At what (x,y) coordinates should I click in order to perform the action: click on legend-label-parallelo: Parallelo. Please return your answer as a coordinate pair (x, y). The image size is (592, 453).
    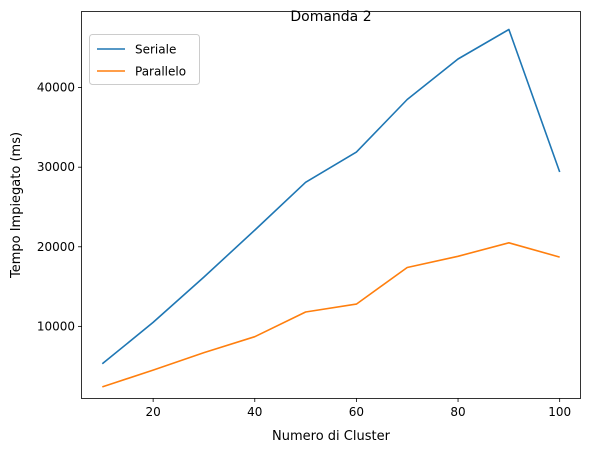
    Looking at the image, I should click on (160, 72).